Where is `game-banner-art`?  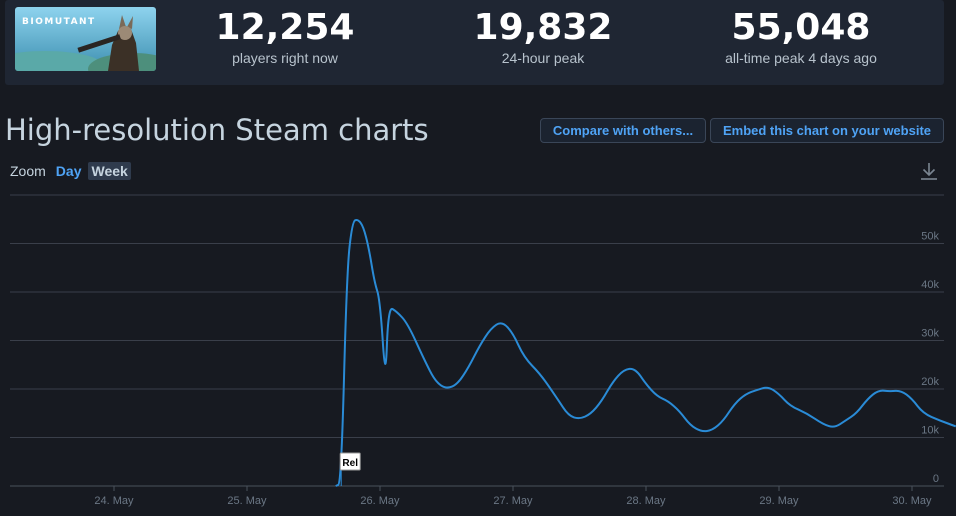
game-banner-art is located at coordinates (85, 39).